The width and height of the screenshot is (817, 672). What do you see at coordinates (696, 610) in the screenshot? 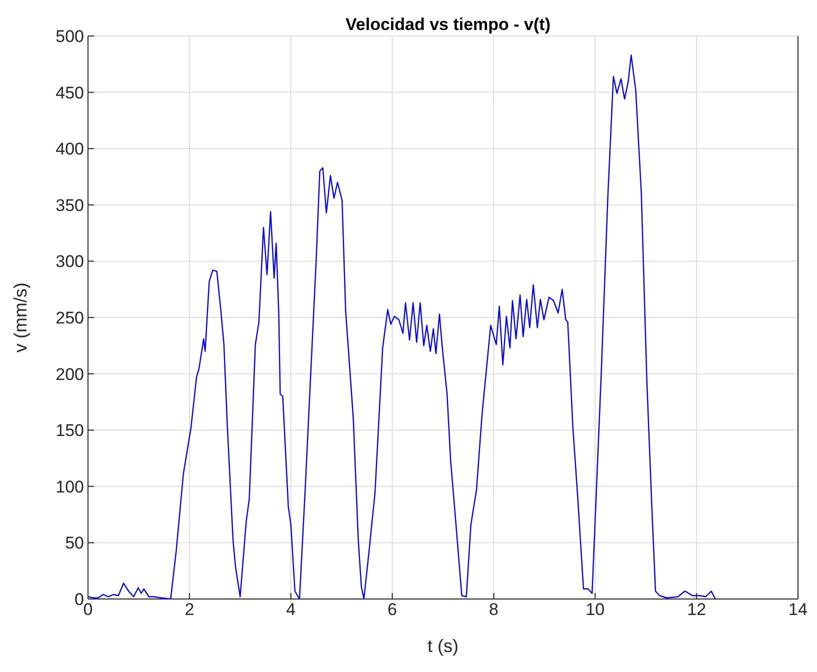
I see `x-tick-label: 12` at bounding box center [696, 610].